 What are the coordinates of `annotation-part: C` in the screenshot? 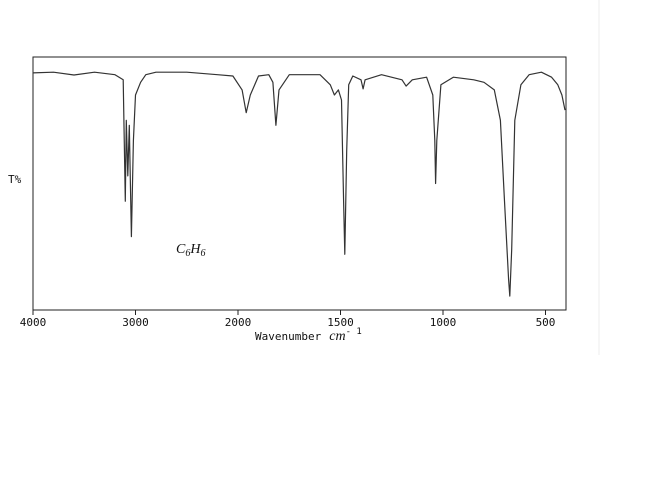 It's located at (181, 249).